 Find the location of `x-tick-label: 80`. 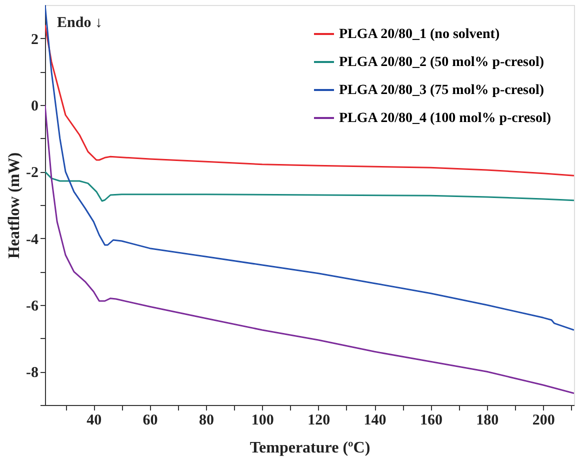

x-tick-label: 80 is located at coordinates (206, 420).